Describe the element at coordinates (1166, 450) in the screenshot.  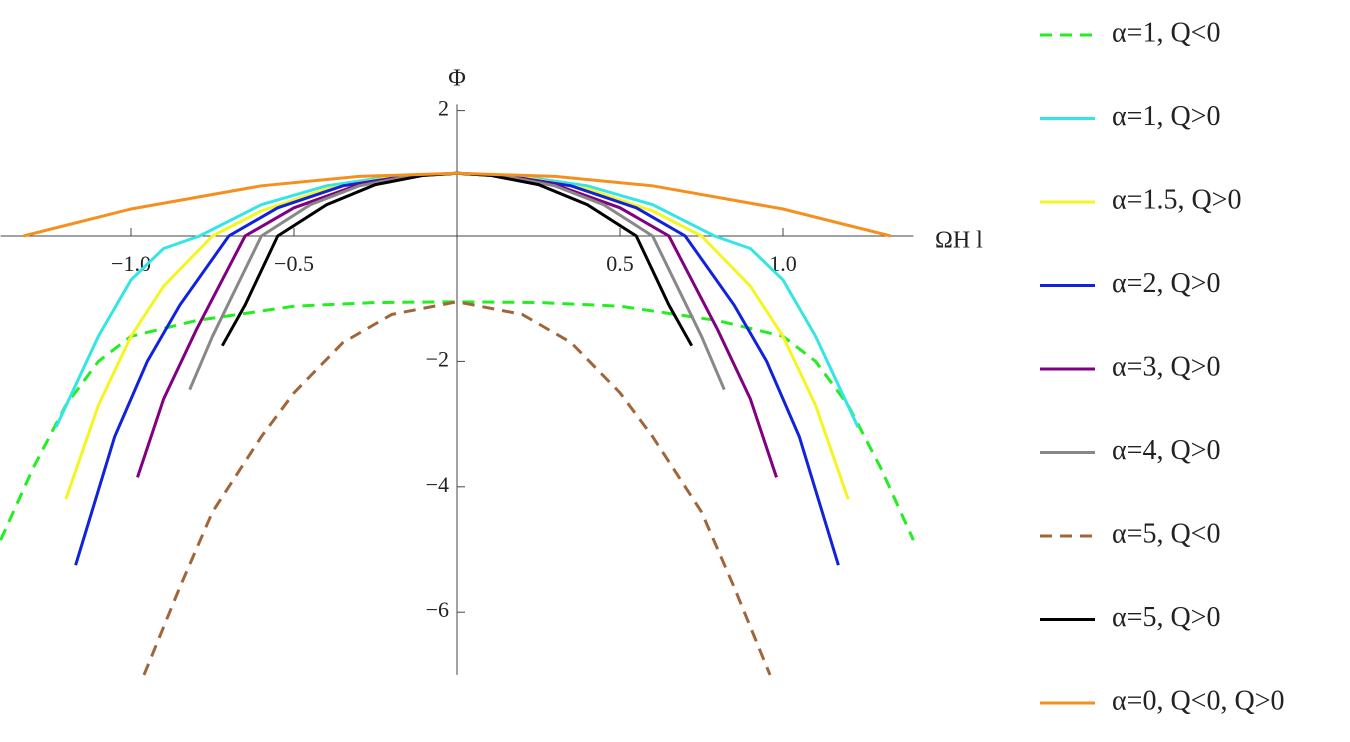
I see `legend-label: α=4, Q>0` at that location.